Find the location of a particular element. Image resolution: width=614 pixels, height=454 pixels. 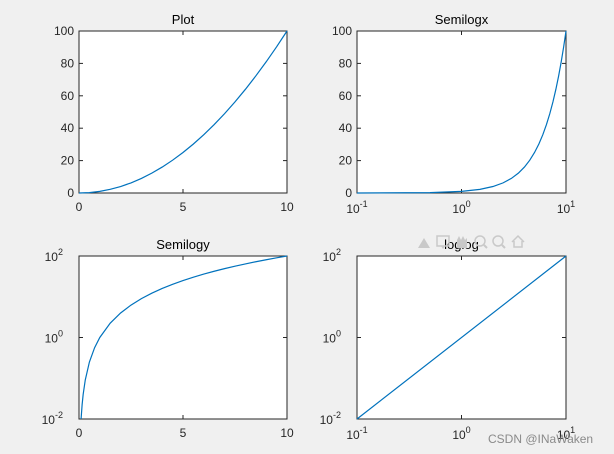

chart-title: Semilogx is located at coordinates (462, 19).